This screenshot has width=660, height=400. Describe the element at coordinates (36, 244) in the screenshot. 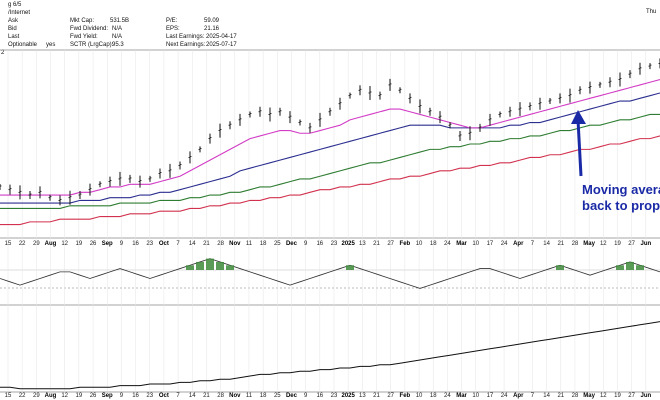

I see `x-tick-label-top: 29` at that location.